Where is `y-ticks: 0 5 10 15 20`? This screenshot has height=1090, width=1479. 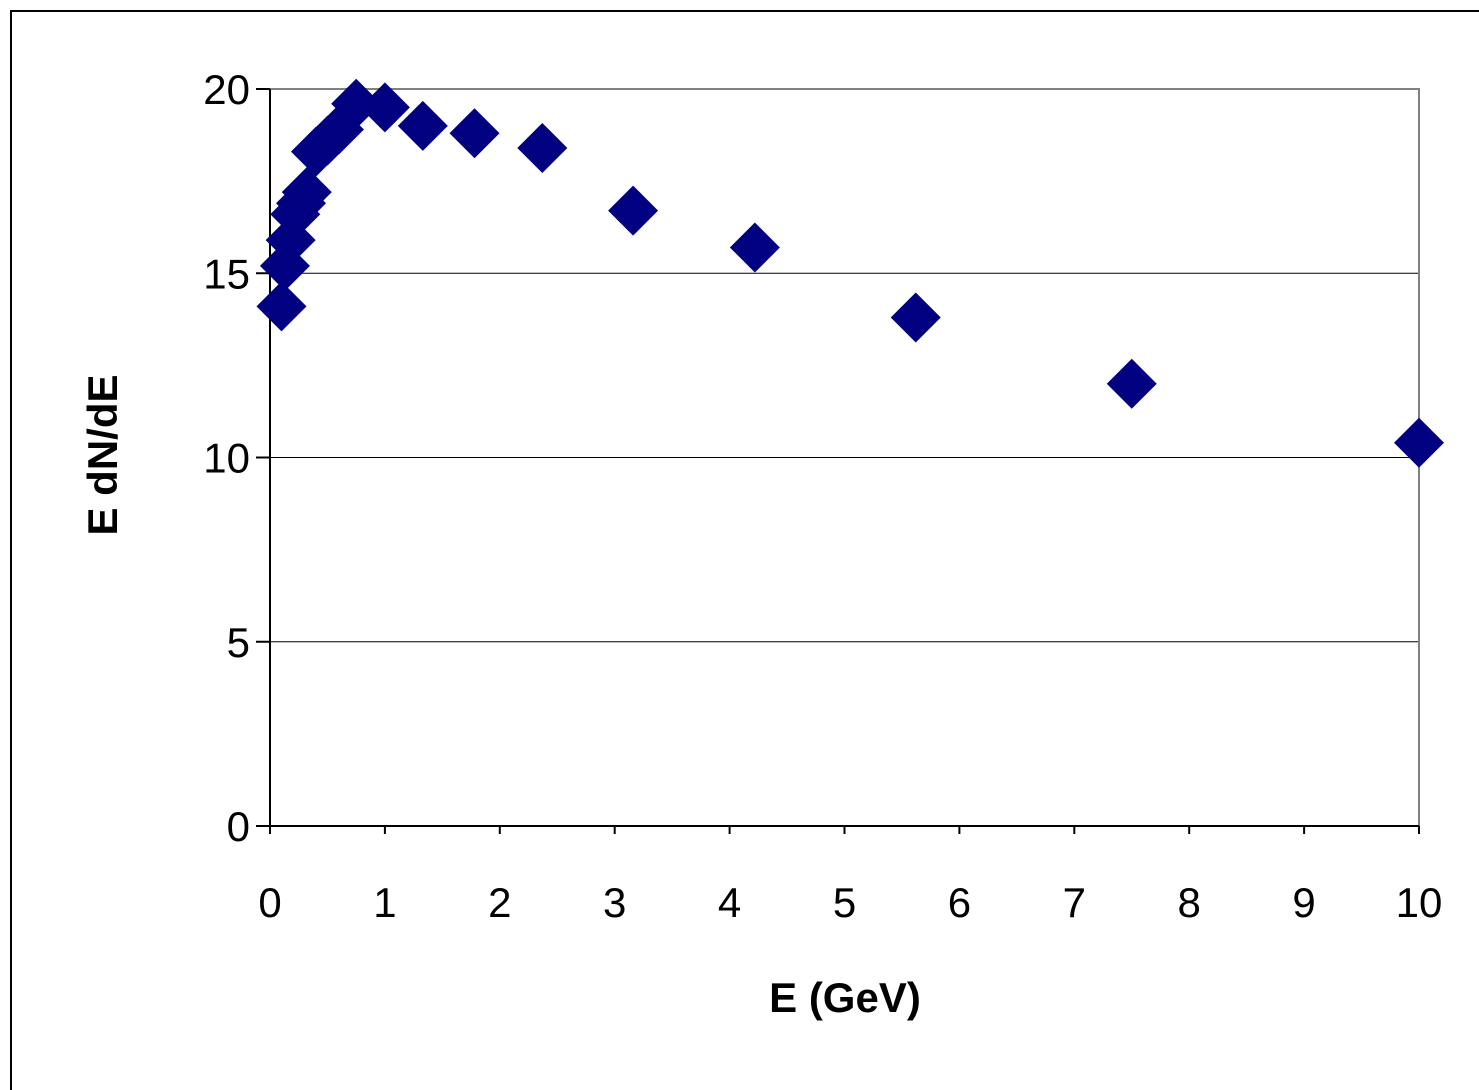 y-ticks: 0 5 10 15 20 is located at coordinates (236, 458).